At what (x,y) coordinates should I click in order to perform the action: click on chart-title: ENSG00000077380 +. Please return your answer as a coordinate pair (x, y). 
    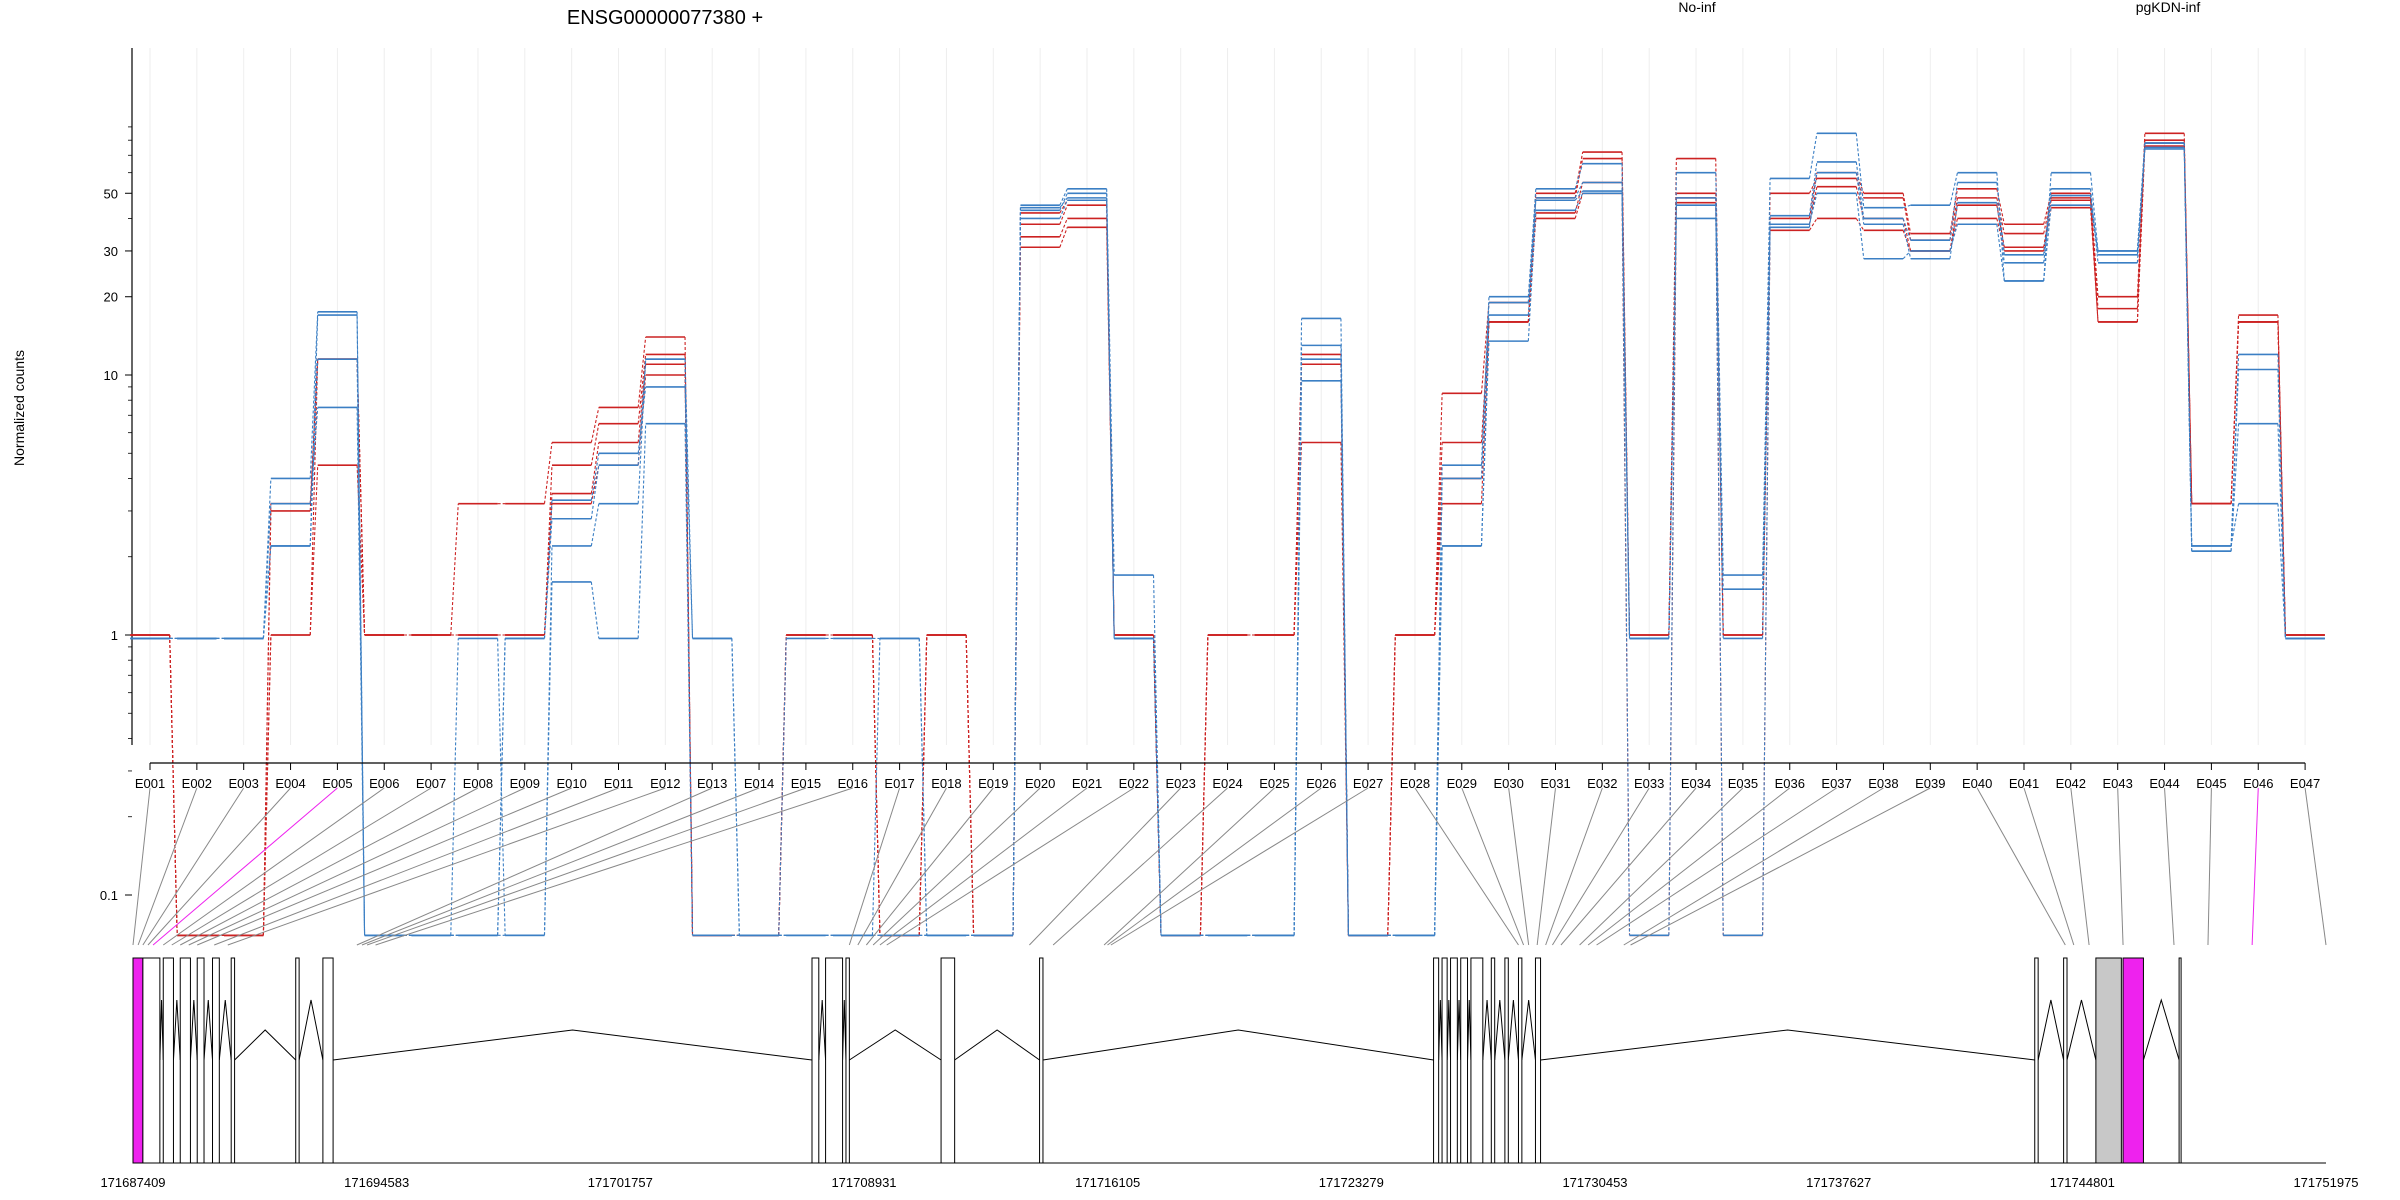
    Looking at the image, I should click on (665, 18).